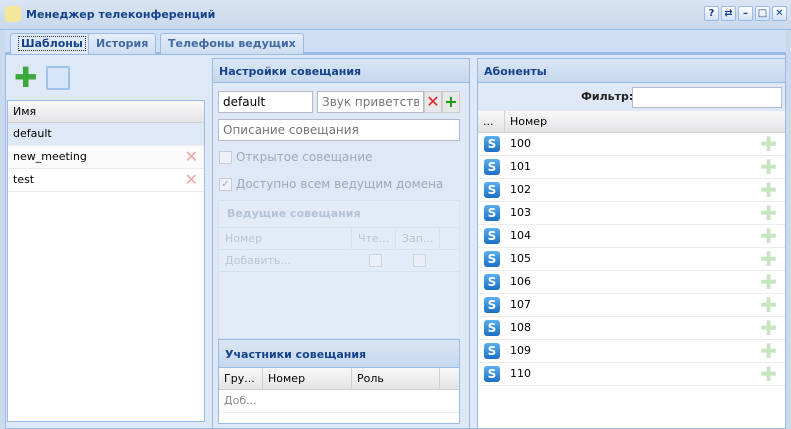 The image size is (791, 429). What do you see at coordinates (520, 235) in the screenshot?
I see `subscriber-number: 104` at bounding box center [520, 235].